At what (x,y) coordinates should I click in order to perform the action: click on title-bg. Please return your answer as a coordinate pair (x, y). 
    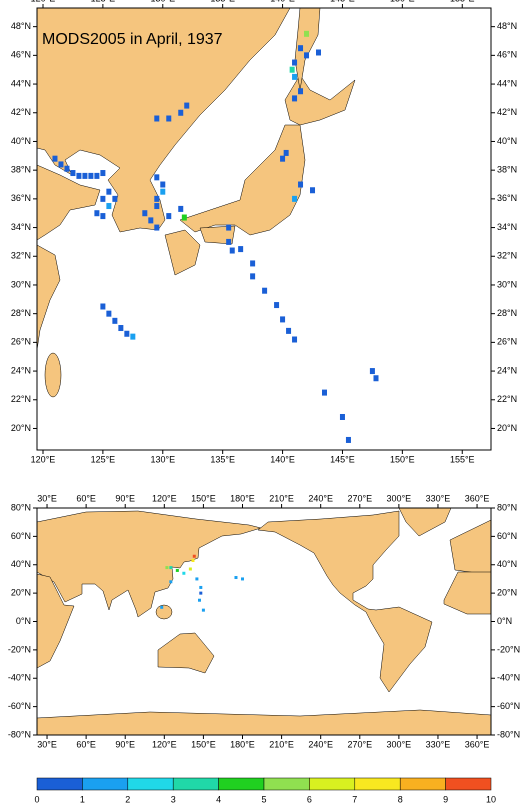
    Looking at the image, I should click on (140, 40).